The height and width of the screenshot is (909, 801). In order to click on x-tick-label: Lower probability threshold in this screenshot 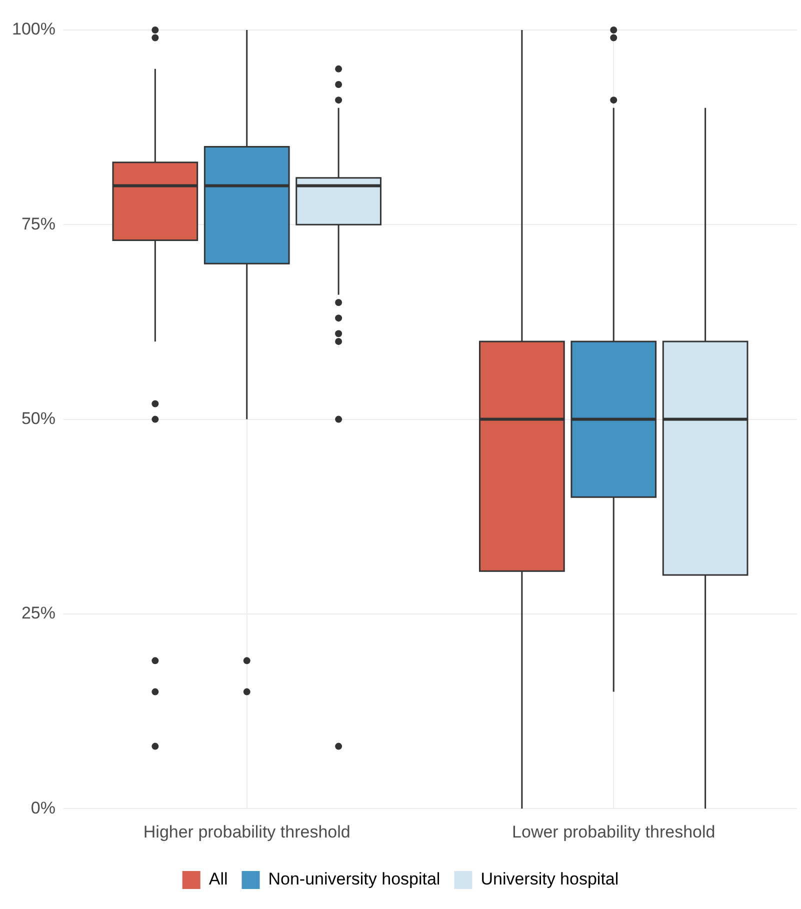, I will do `click(614, 832)`.